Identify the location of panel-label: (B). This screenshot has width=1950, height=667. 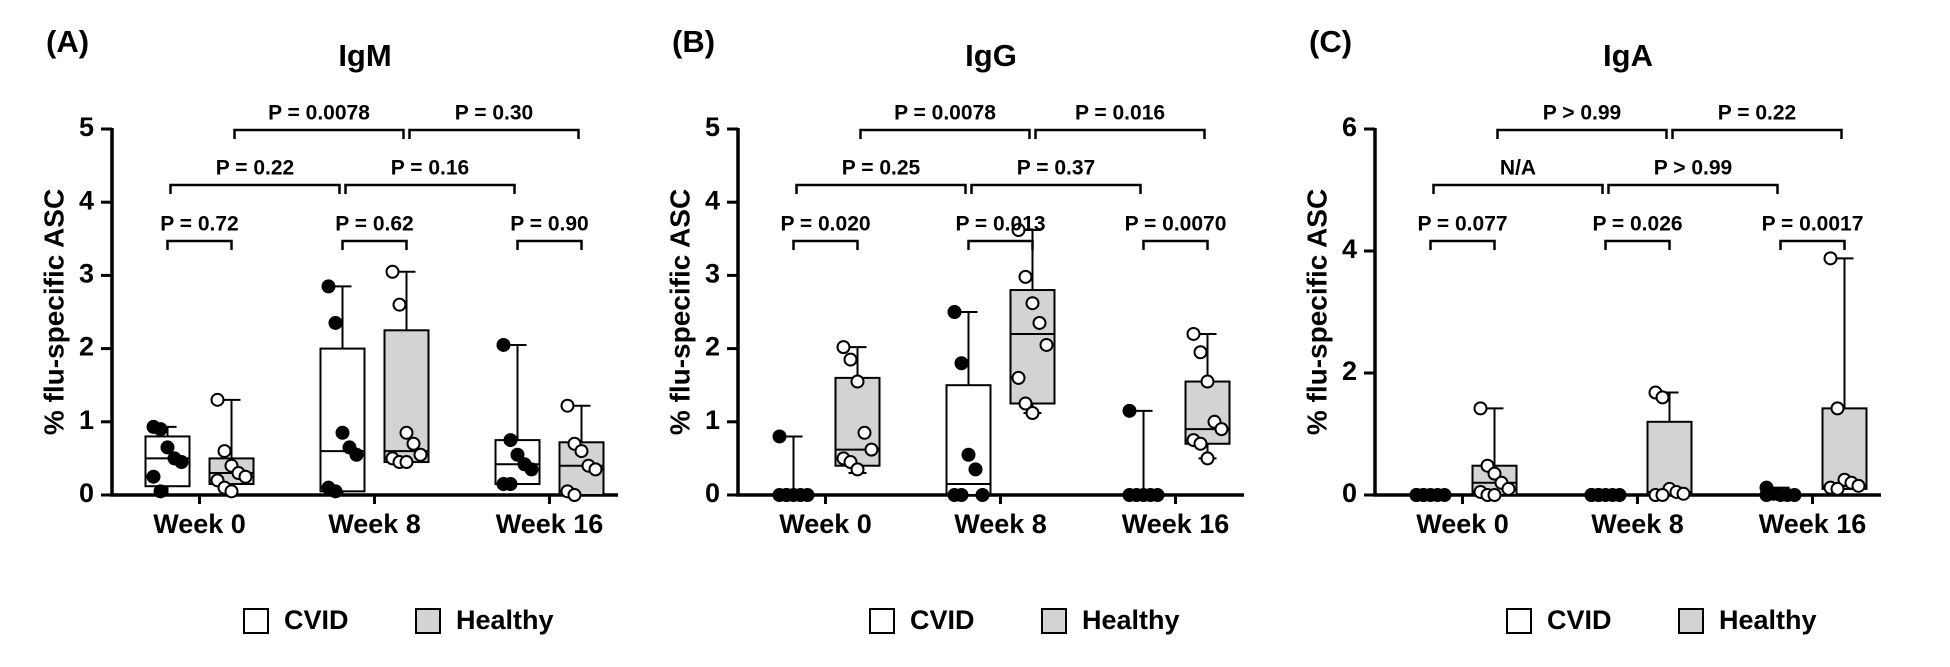
(693, 41).